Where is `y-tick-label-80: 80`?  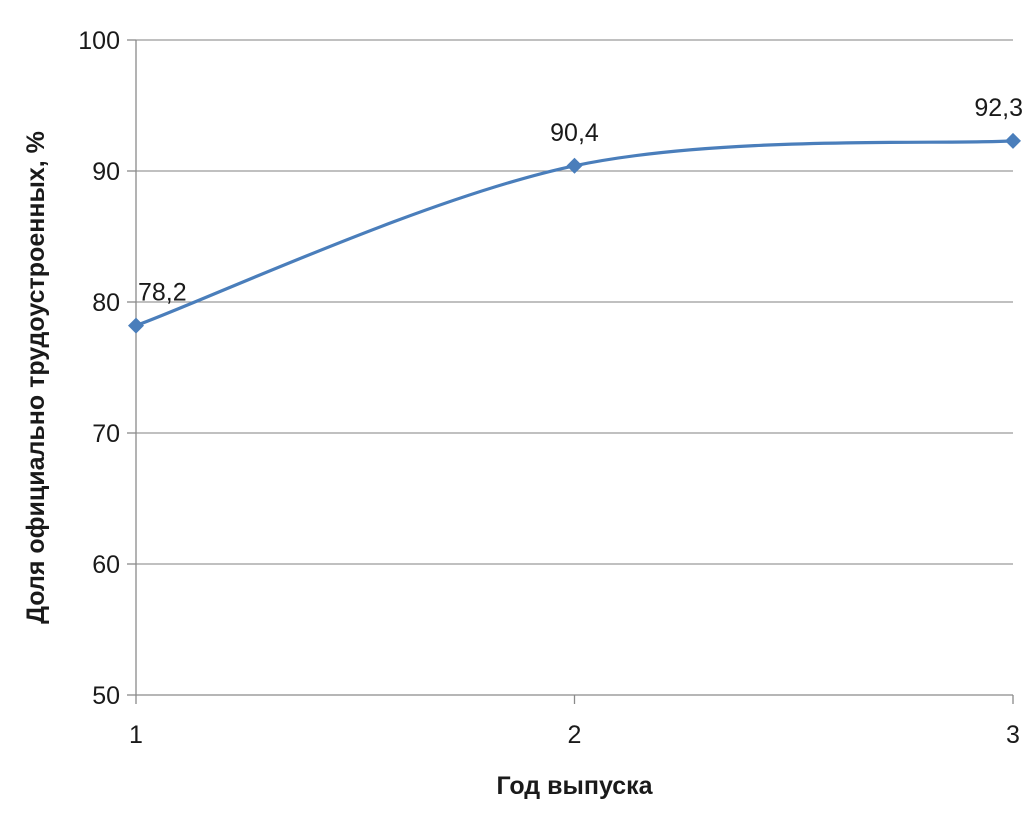
y-tick-label-80: 80 is located at coordinates (106, 303).